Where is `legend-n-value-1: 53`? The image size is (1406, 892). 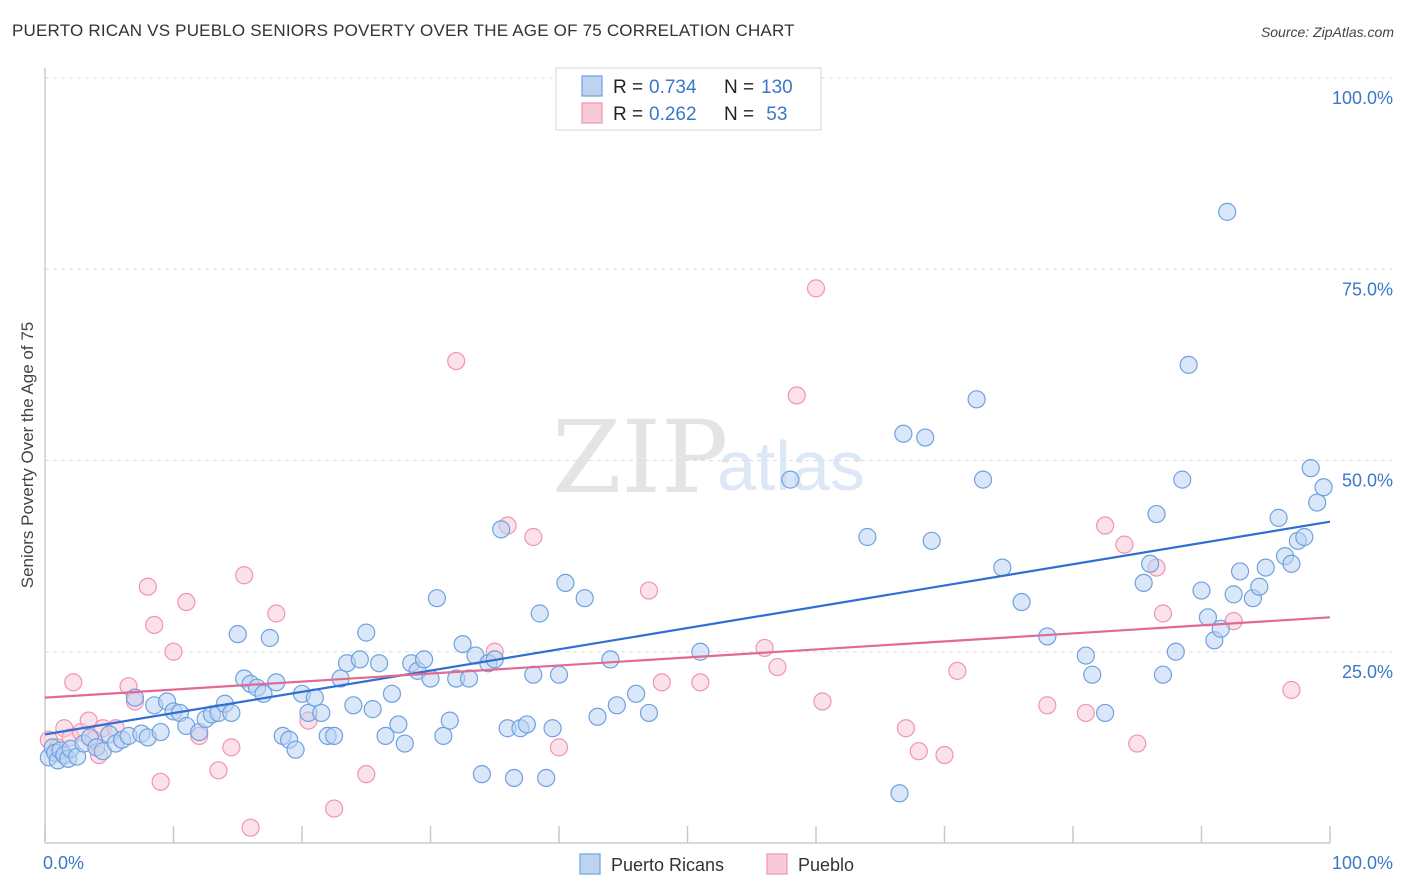 legend-n-value-1: 53 is located at coordinates (774, 114).